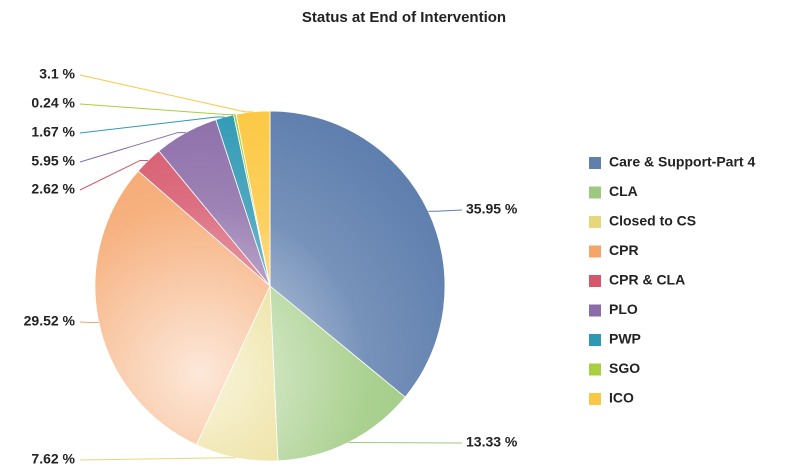  What do you see at coordinates (682, 162) in the screenshot?
I see `legend-label: Care & Support-Part 4` at bounding box center [682, 162].